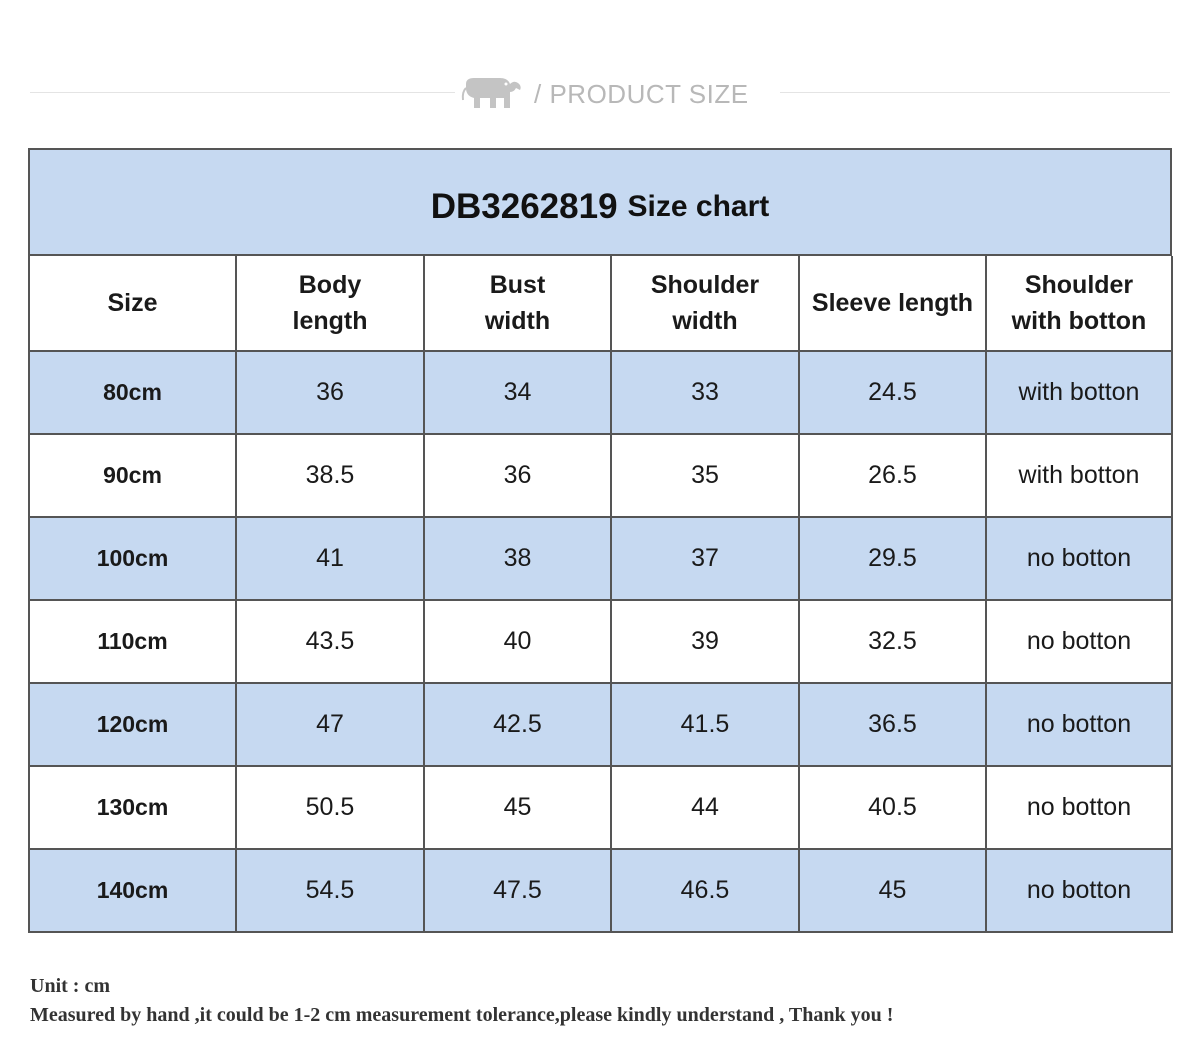 This screenshot has width=1200, height=1064. I want to click on column-header-body-length: Body length, so click(330, 304).